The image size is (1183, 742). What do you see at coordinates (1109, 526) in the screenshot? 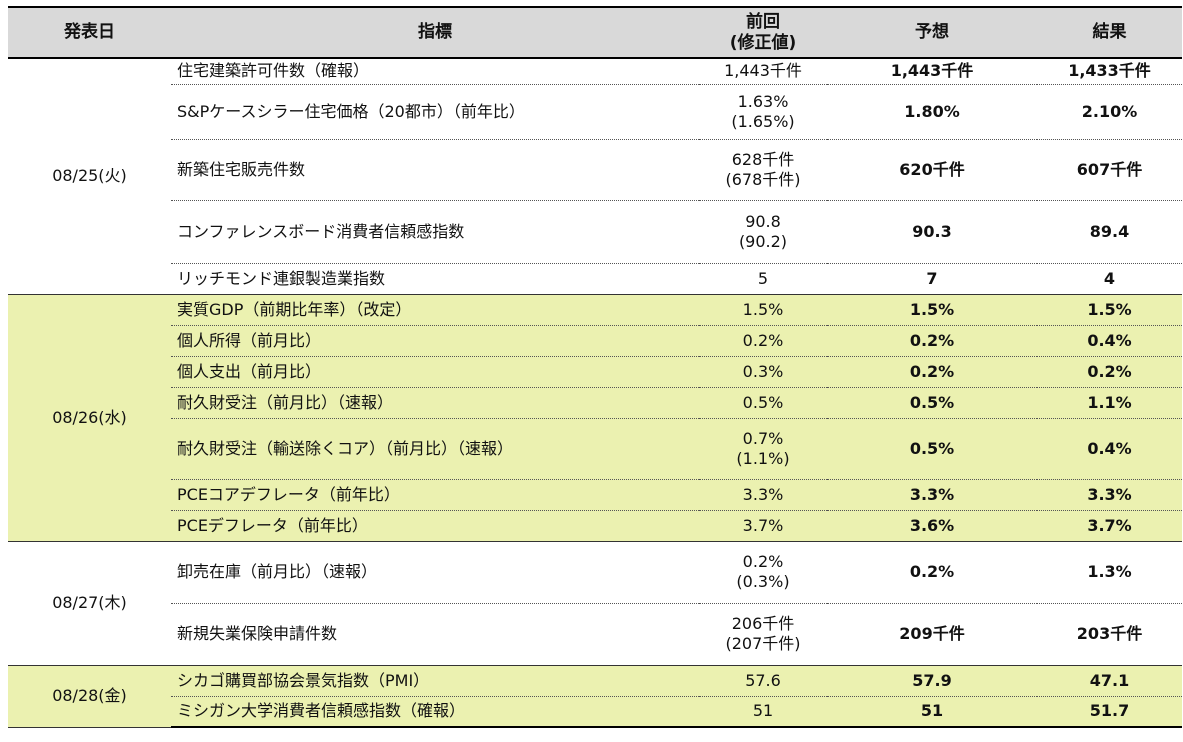
I see `result-value: 3.7%` at bounding box center [1109, 526].